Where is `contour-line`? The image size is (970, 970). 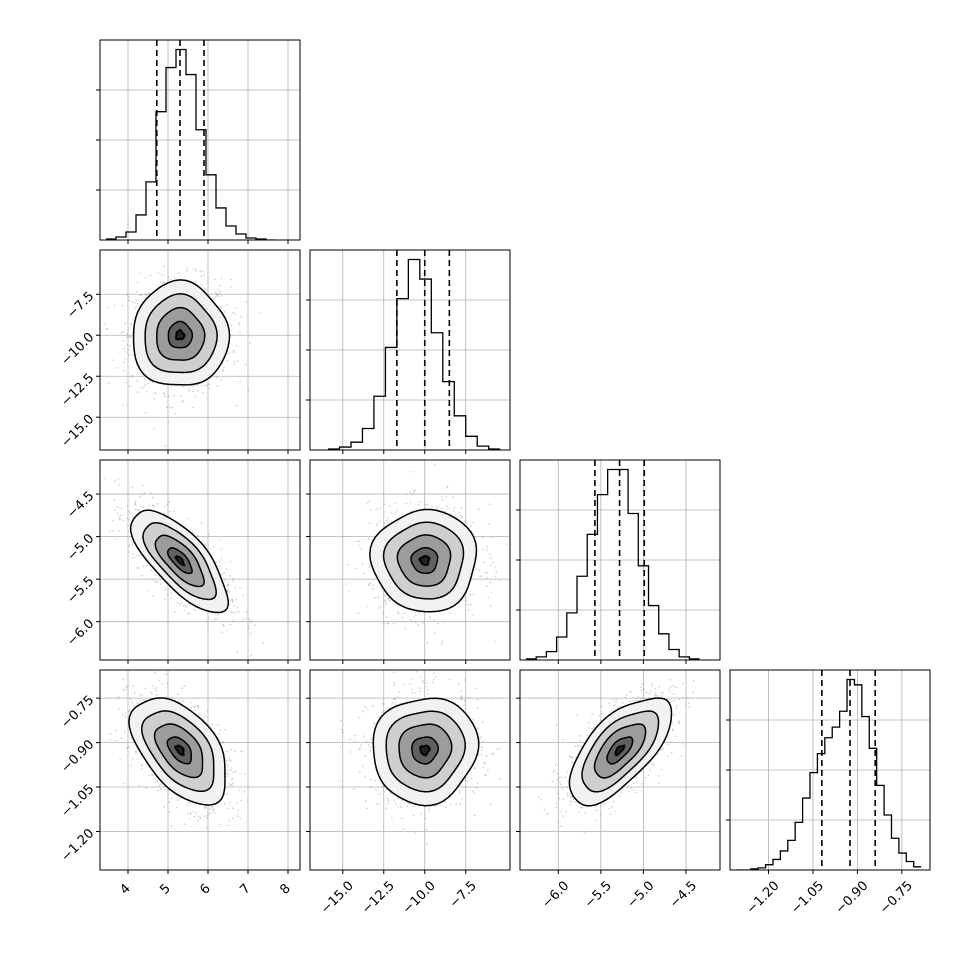
contour-line is located at coordinates (424, 560).